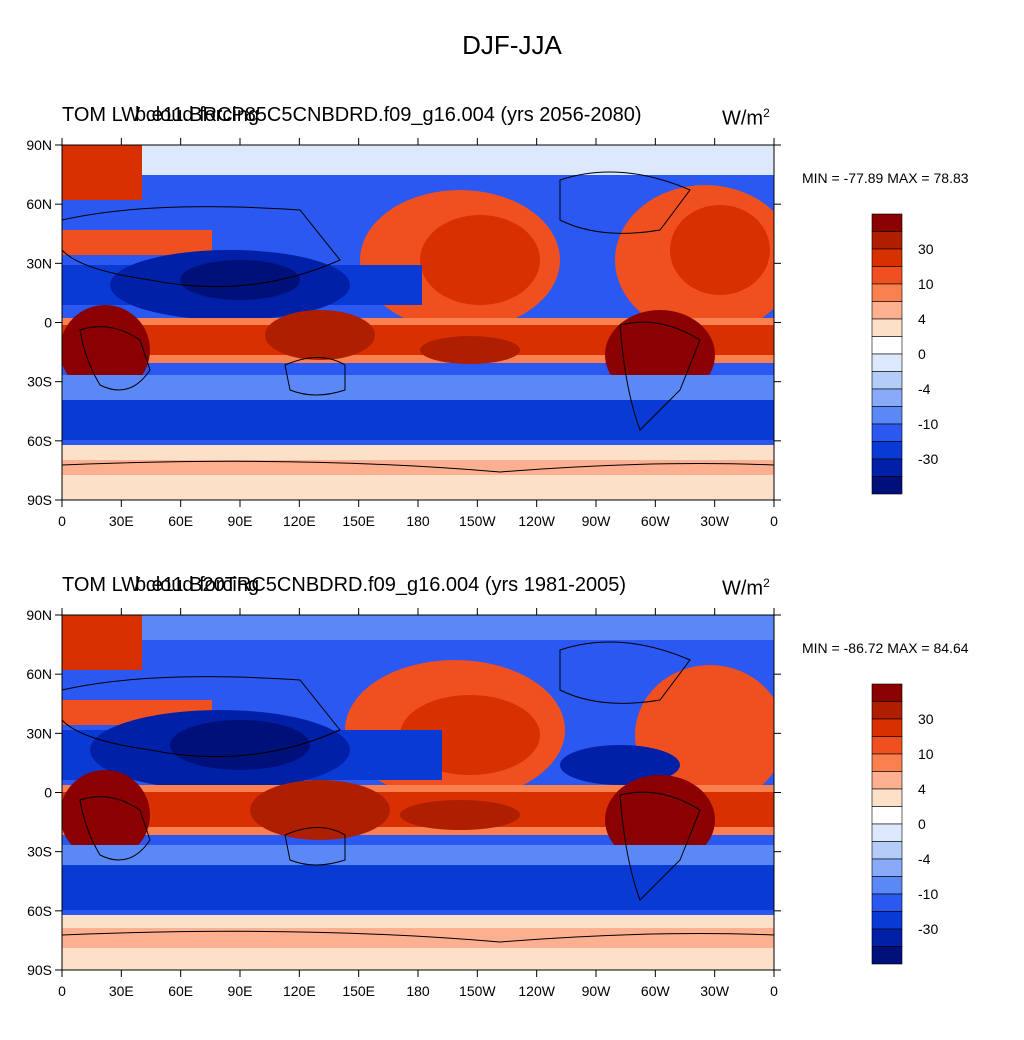  Describe the element at coordinates (922, 789) in the screenshot. I see `colorbar-label: 4` at that location.